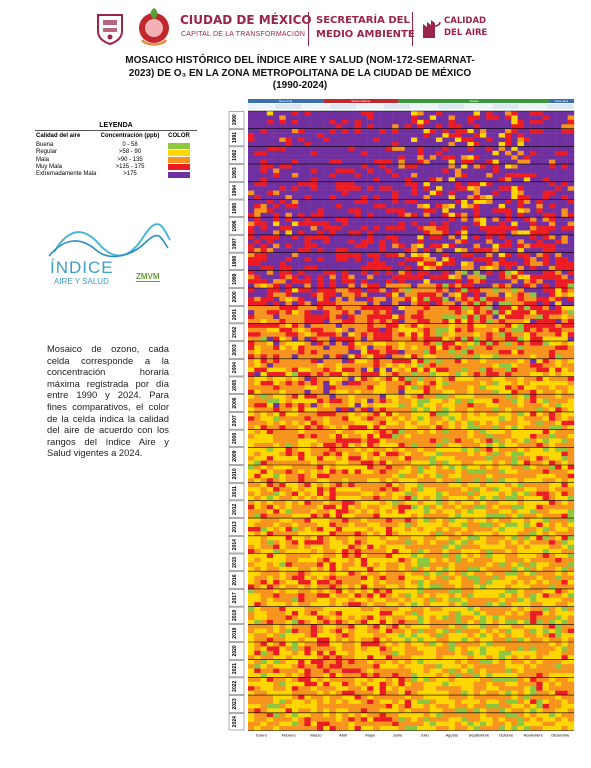 This screenshot has width=591, height=768. Describe the element at coordinates (236, 208) in the screenshot. I see `year-label-box` at that location.